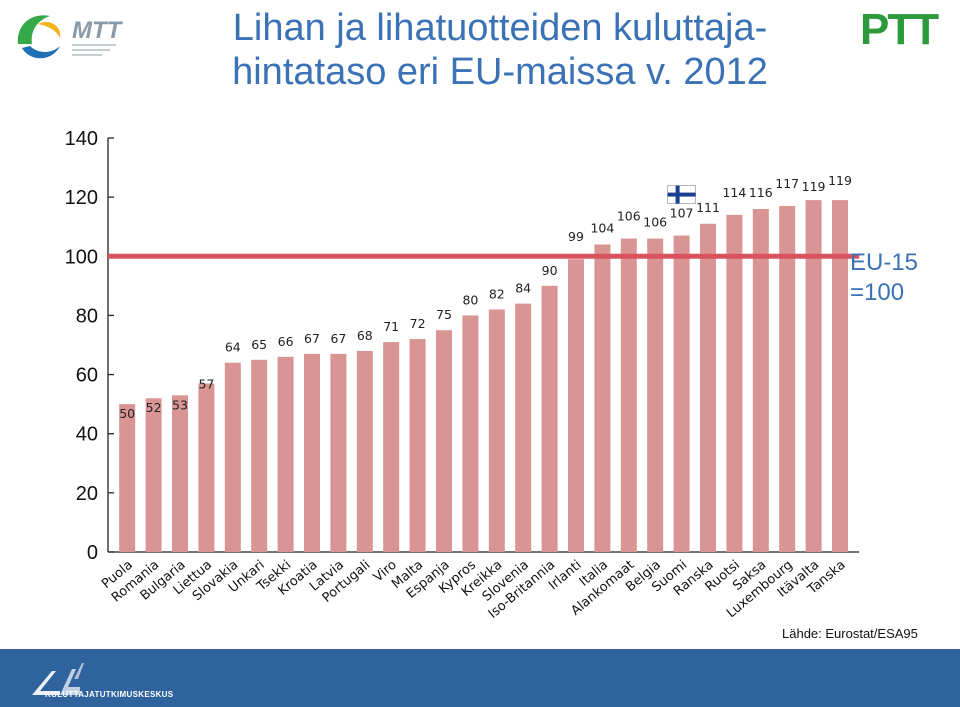  What do you see at coordinates (497, 294) in the screenshot?
I see `data-label: 82` at bounding box center [497, 294].